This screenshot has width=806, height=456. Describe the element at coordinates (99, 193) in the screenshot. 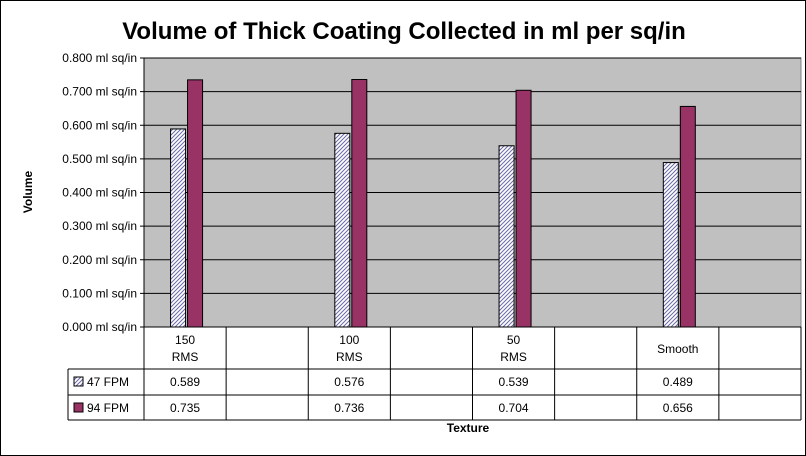

I see `y-tick-label: 0.400 ml sq/in` at that location.